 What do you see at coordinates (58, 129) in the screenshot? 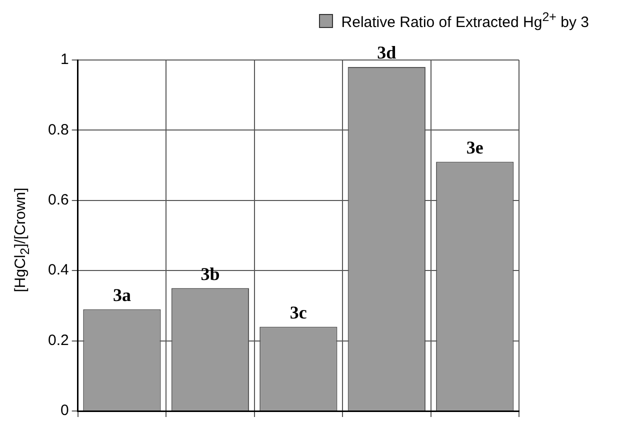
I see `y-tick-label: 0.8` at bounding box center [58, 129].